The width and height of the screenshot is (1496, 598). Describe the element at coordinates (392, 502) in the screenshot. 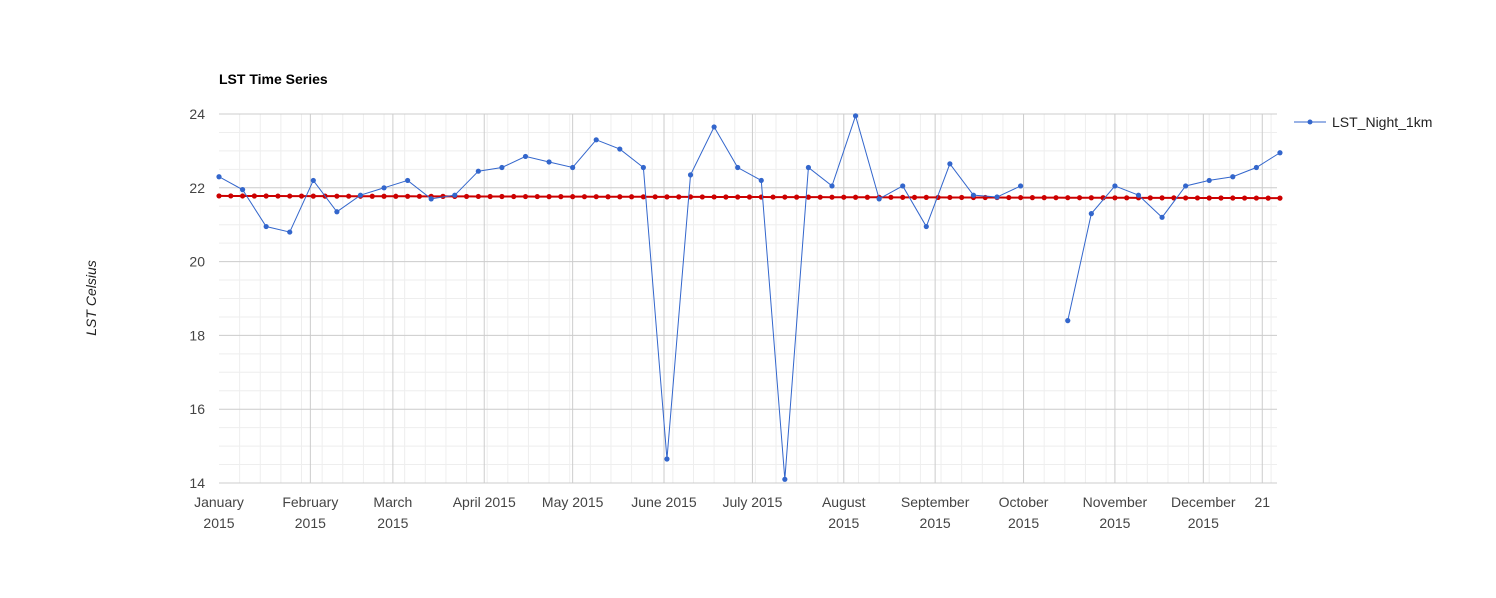

I see `x-tick-label: March` at that location.